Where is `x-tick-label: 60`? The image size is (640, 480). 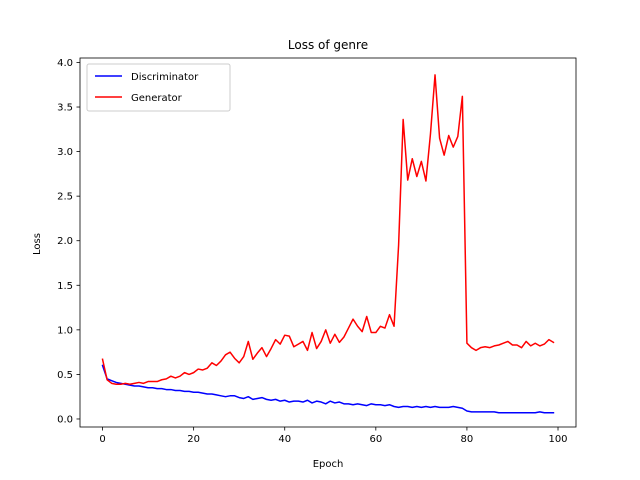
x-tick-label: 60 is located at coordinates (375, 439).